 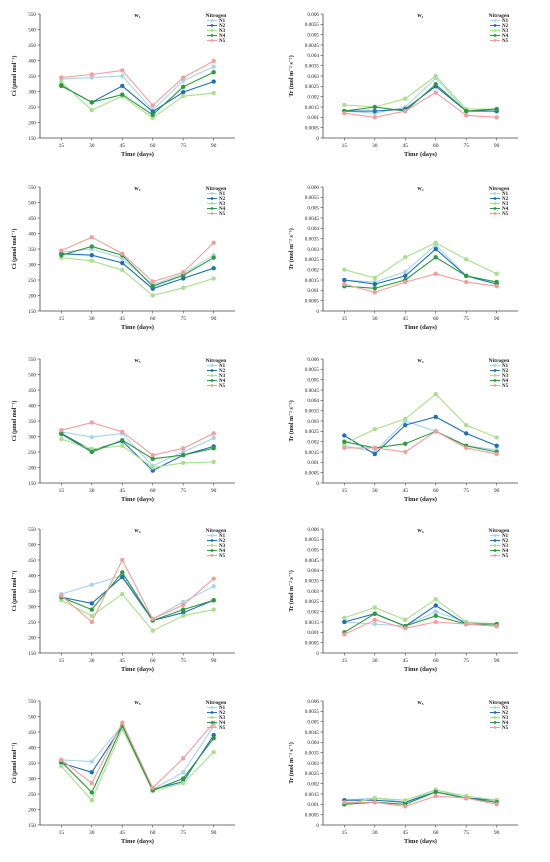 I want to click on y-tick-label: 0, so click(x=317, y=484).